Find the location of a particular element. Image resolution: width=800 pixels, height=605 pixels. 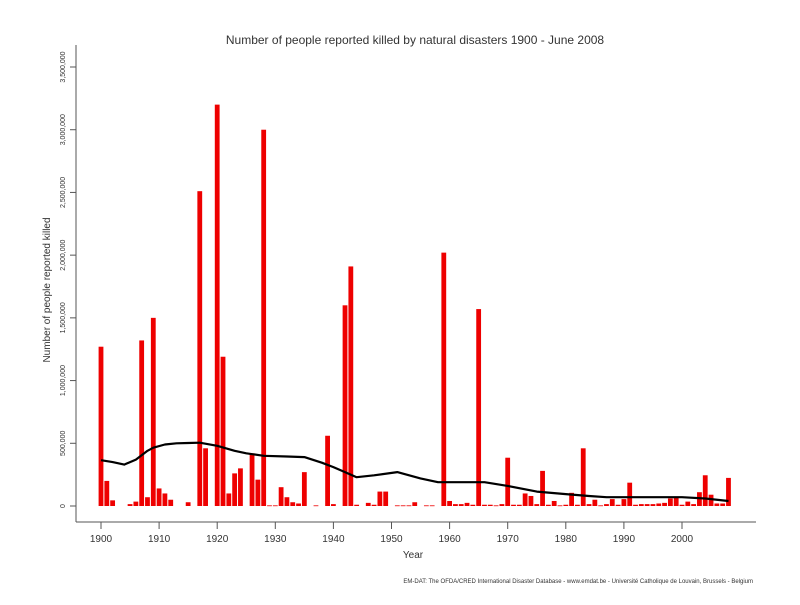

bar-2007 is located at coordinates (723, 504).